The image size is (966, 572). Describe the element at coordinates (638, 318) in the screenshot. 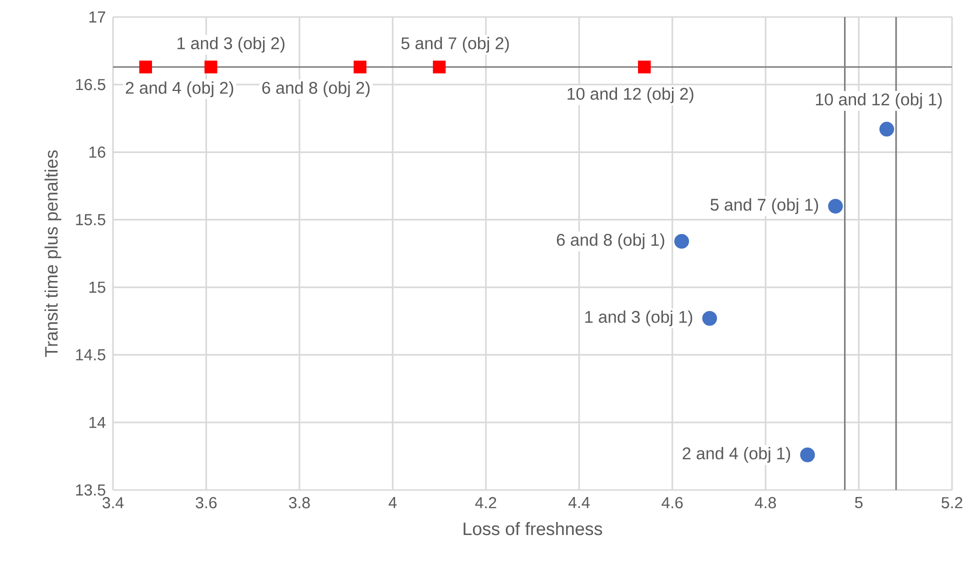

I see `annotation: 1 and 3 (obj 1)` at that location.